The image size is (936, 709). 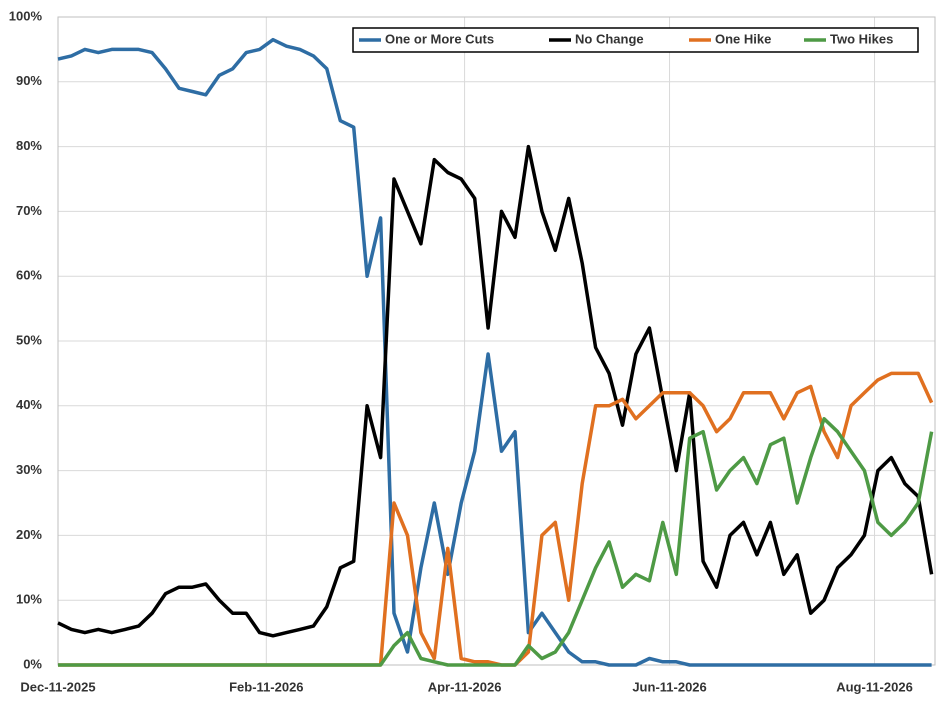 I want to click on x-tick-label: Feb-11-2026, so click(x=266, y=686).